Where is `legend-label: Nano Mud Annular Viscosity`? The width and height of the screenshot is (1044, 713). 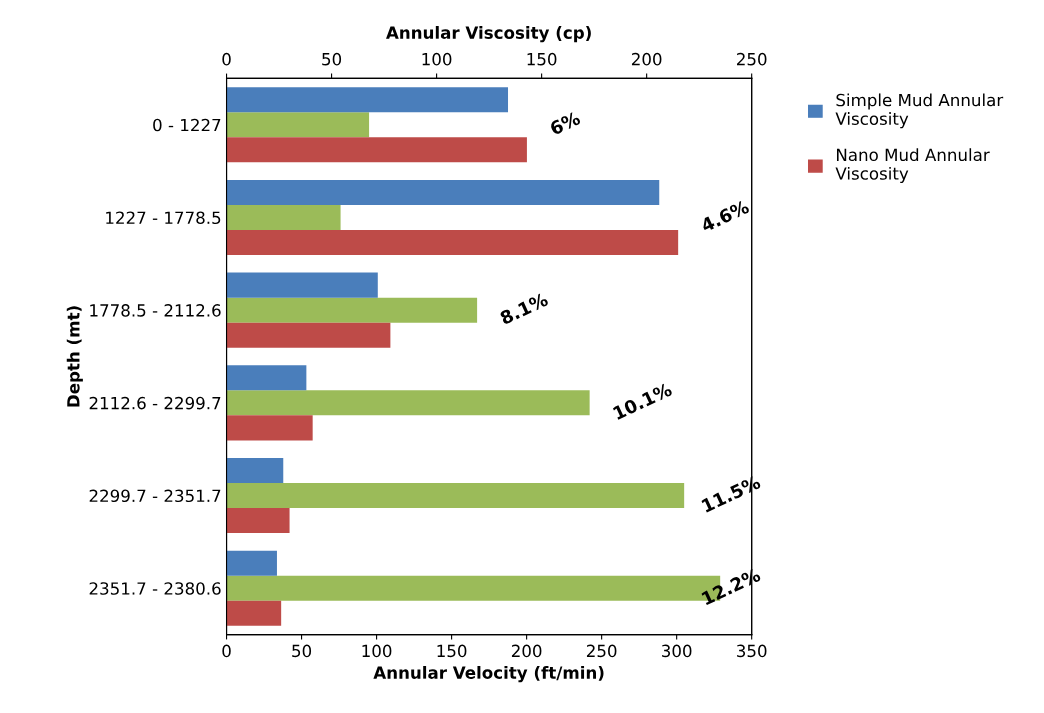 legend-label: Nano Mud Annular Viscosity is located at coordinates (912, 166).